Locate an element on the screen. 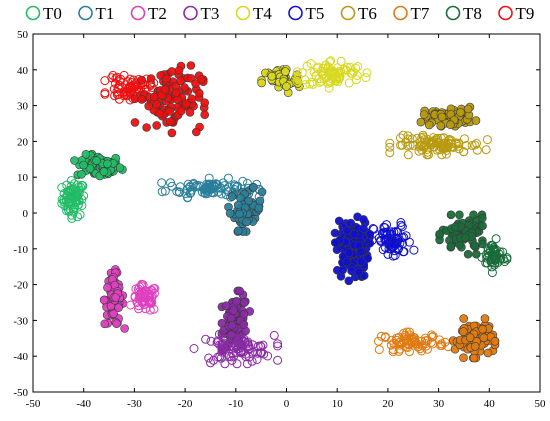 Image resolution: width=550 pixels, height=421 pixels. y-tick-label: 50 is located at coordinates (23, 35).